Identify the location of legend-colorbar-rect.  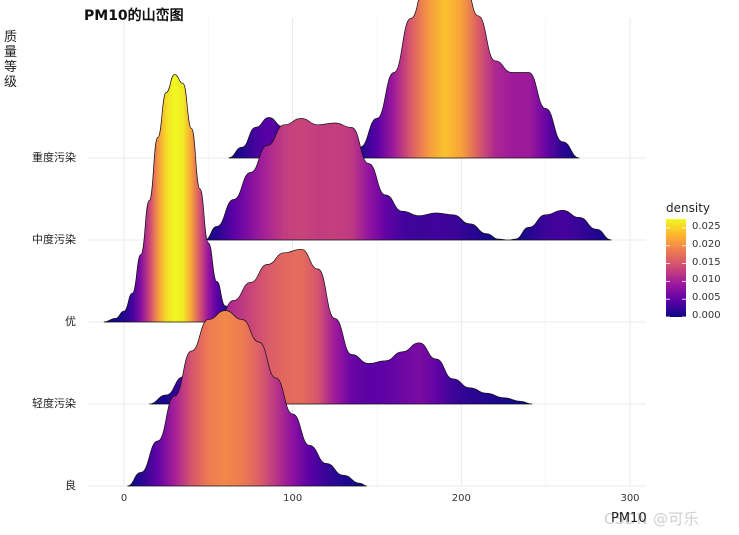
(676, 268).